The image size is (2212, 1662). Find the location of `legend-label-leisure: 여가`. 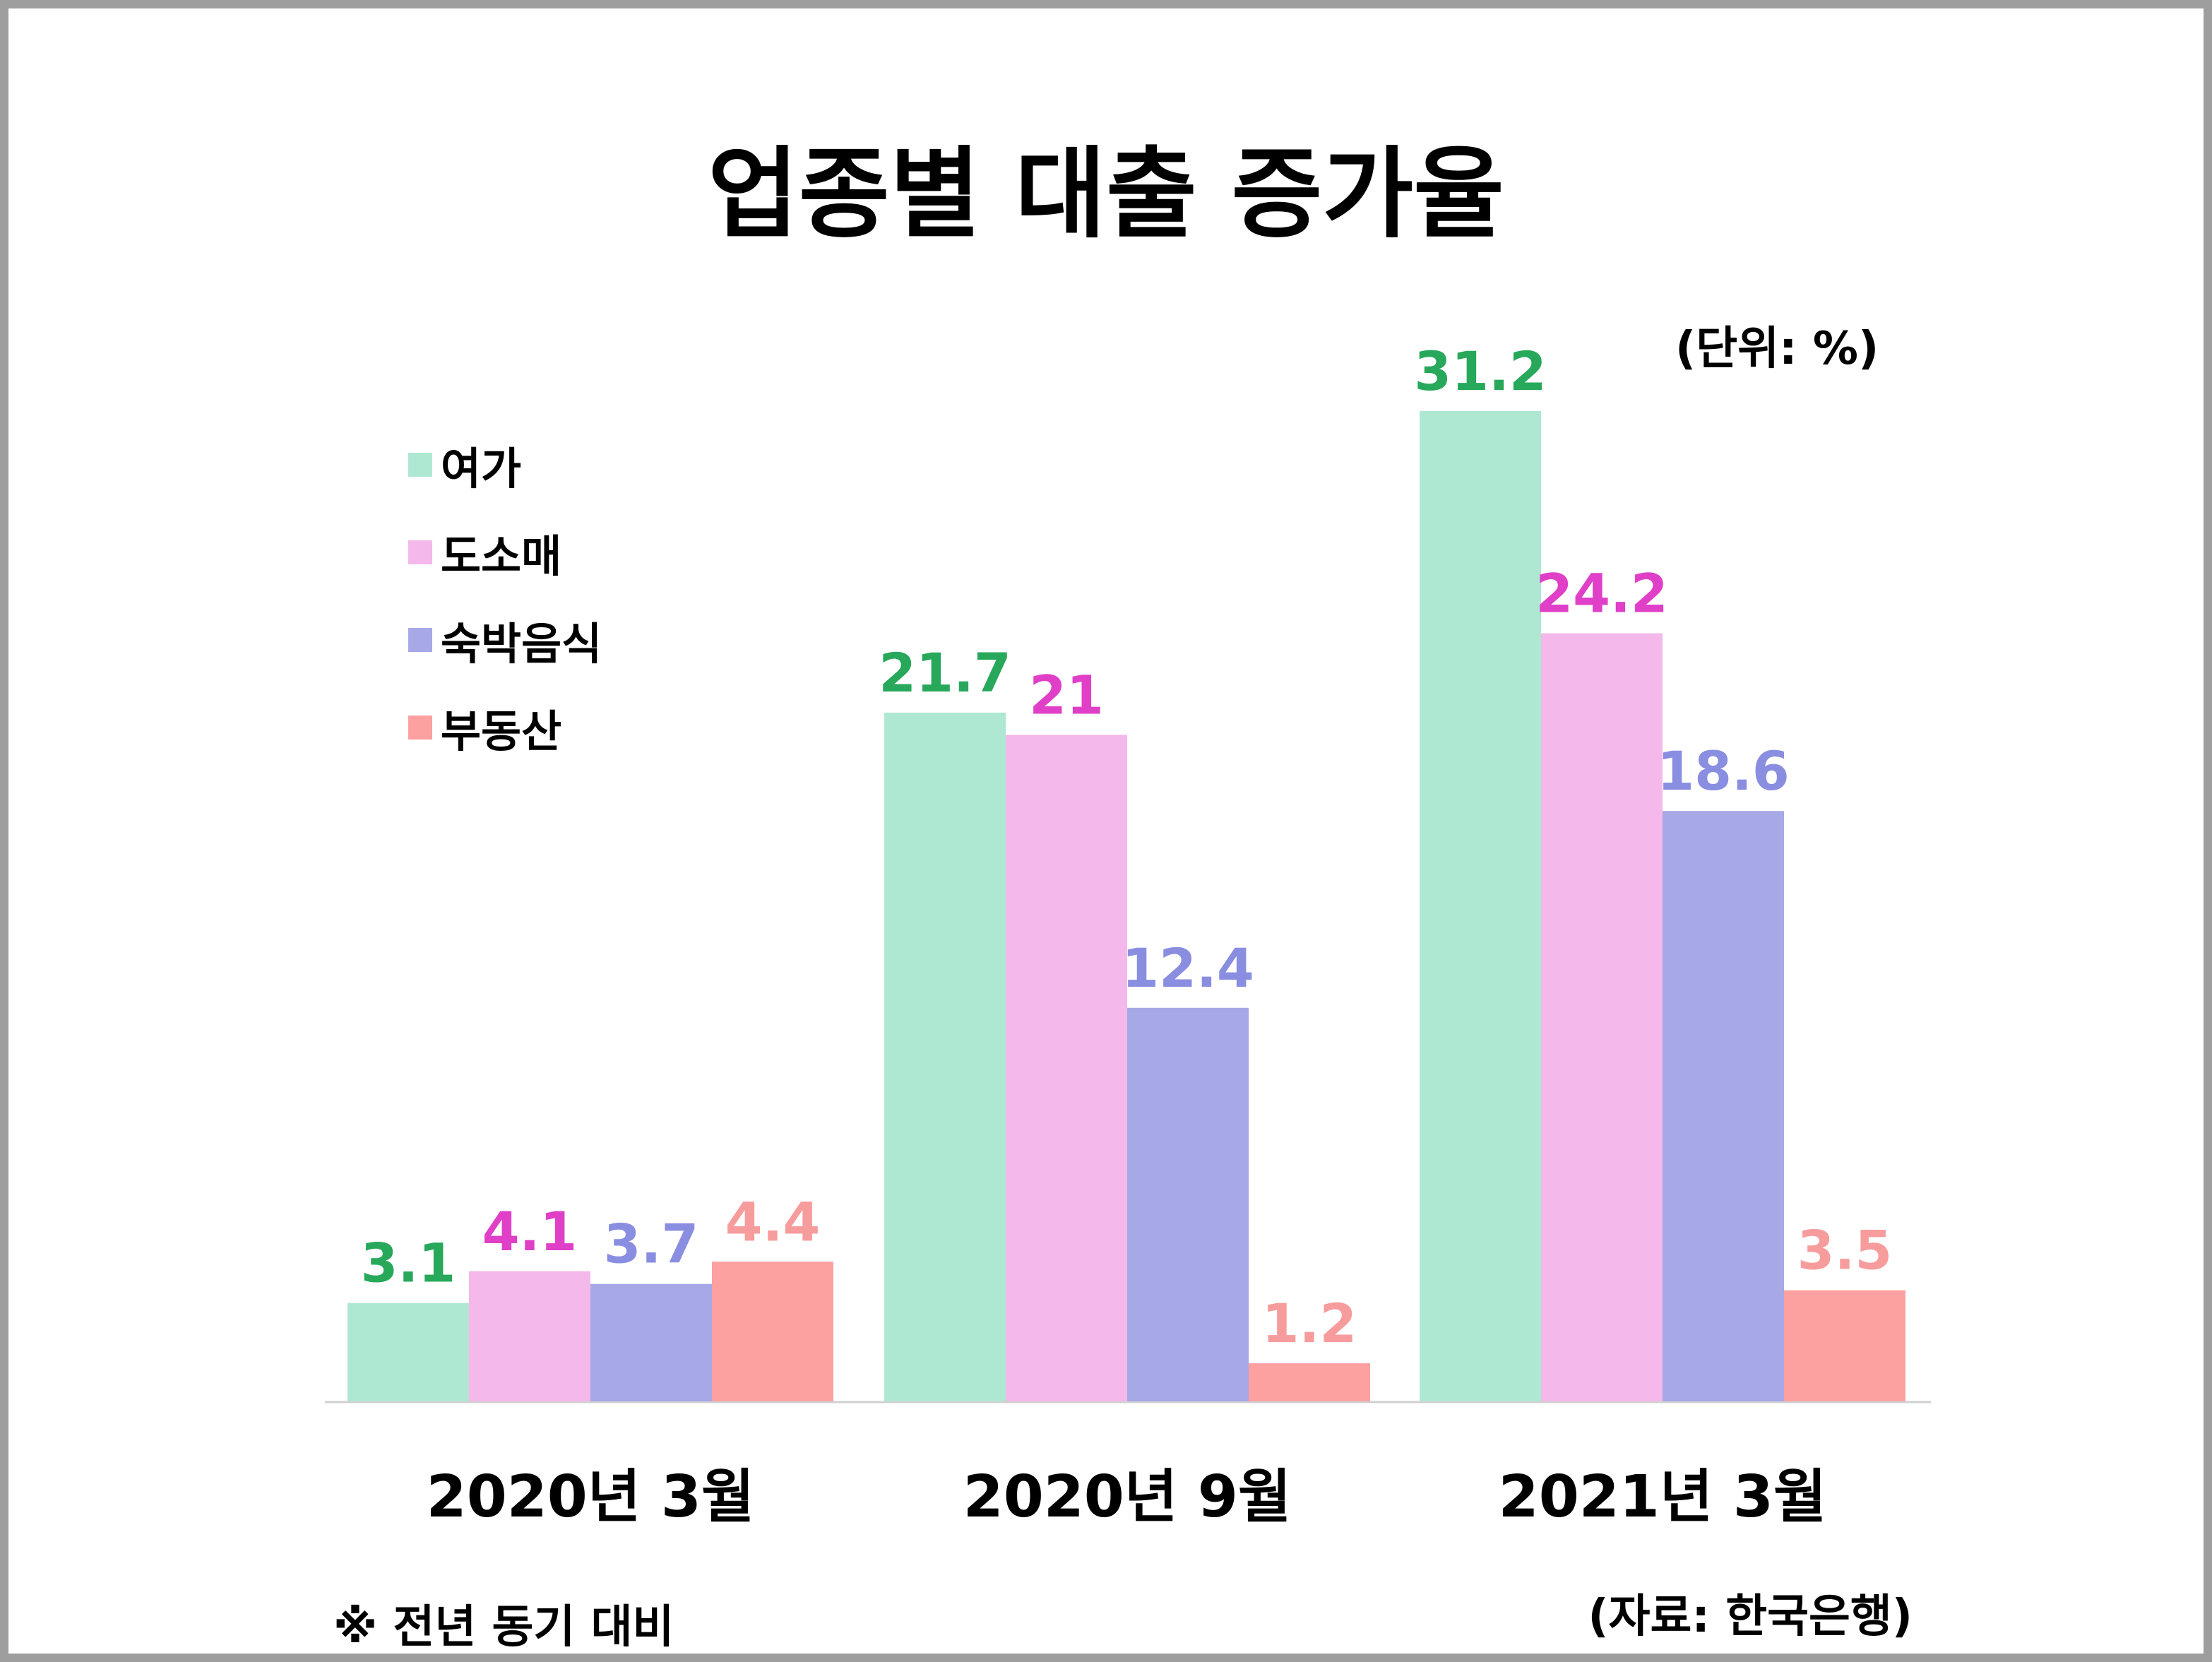

legend-label-leisure: 여가 is located at coordinates (481, 469).